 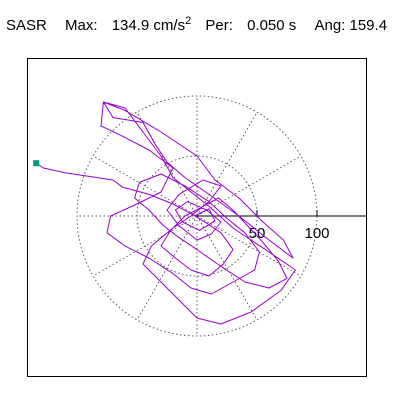 I want to click on period-label: Per:, so click(x=219, y=25).